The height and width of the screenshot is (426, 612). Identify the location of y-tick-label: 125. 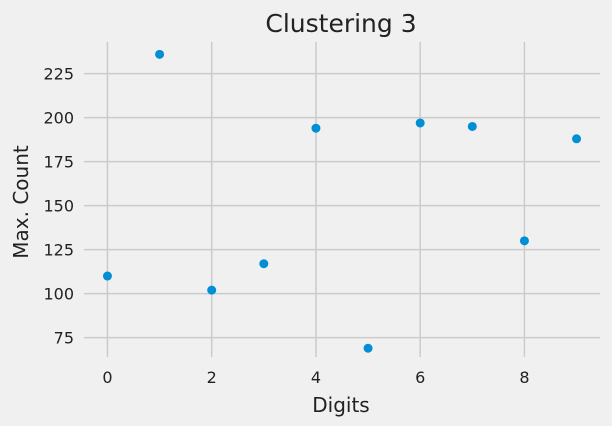
(58, 250).